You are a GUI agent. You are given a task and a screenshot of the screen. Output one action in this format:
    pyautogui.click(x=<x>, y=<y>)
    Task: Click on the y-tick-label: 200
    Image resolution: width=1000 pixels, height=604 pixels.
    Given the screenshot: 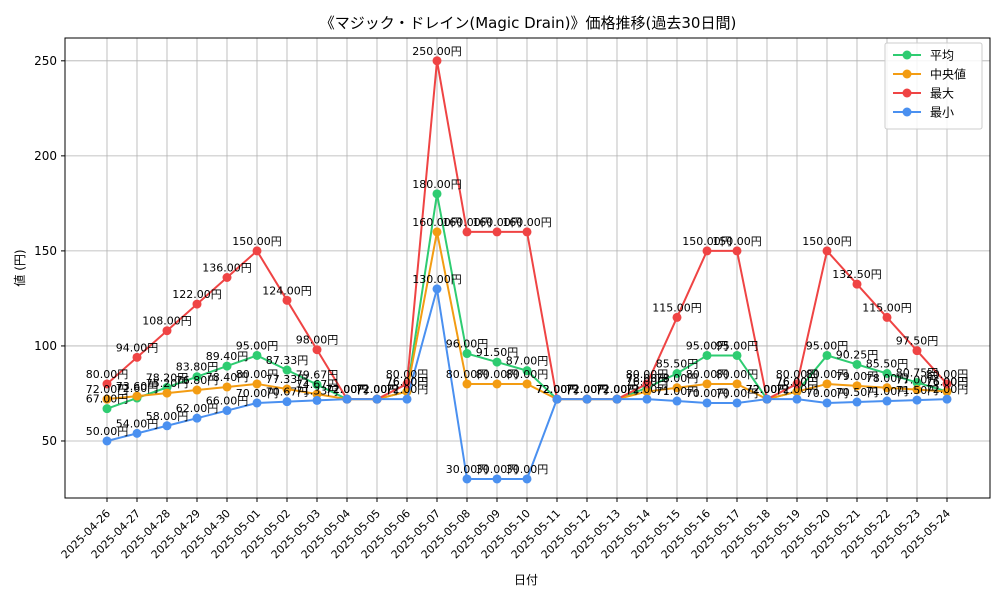 What is the action you would take?
    pyautogui.click(x=45, y=156)
    